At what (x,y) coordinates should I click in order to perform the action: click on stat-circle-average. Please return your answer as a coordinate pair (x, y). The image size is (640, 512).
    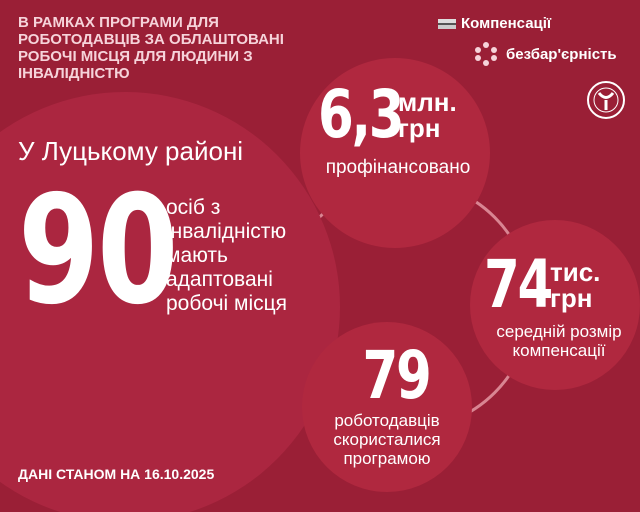
    Looking at the image, I should click on (555, 305).